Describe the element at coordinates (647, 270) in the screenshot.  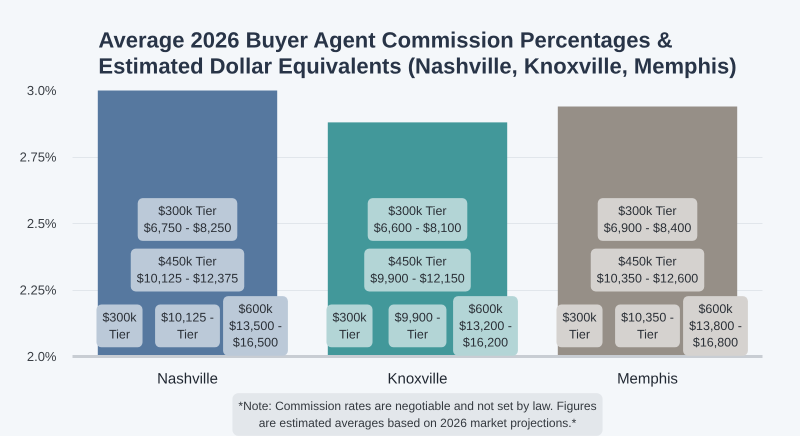
I see `annotation: $450k Tier $10,350 - $12,600` at that location.